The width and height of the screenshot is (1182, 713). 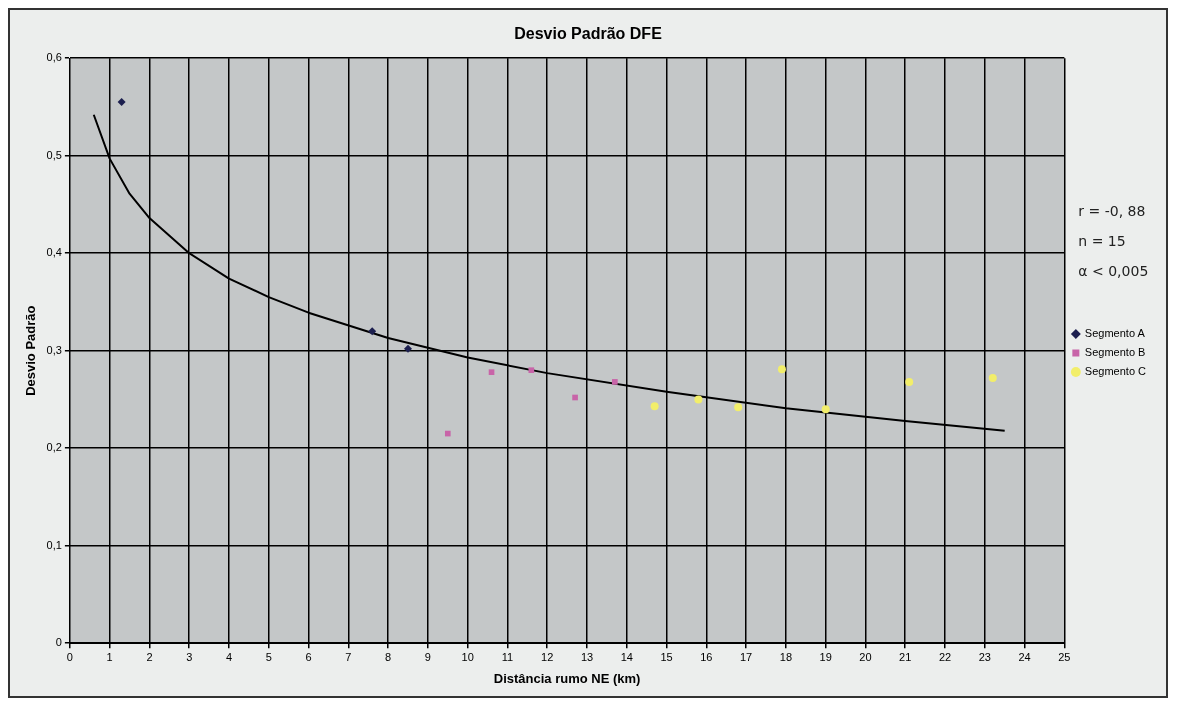 I want to click on x-tick-label: 17, so click(x=746, y=656).